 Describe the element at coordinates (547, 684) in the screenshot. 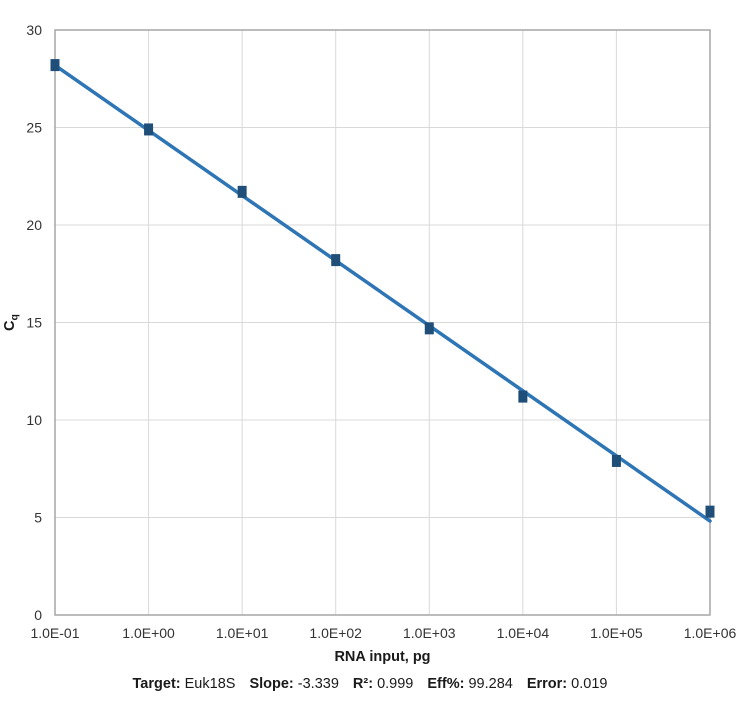

I see `stat-label: Error:` at that location.